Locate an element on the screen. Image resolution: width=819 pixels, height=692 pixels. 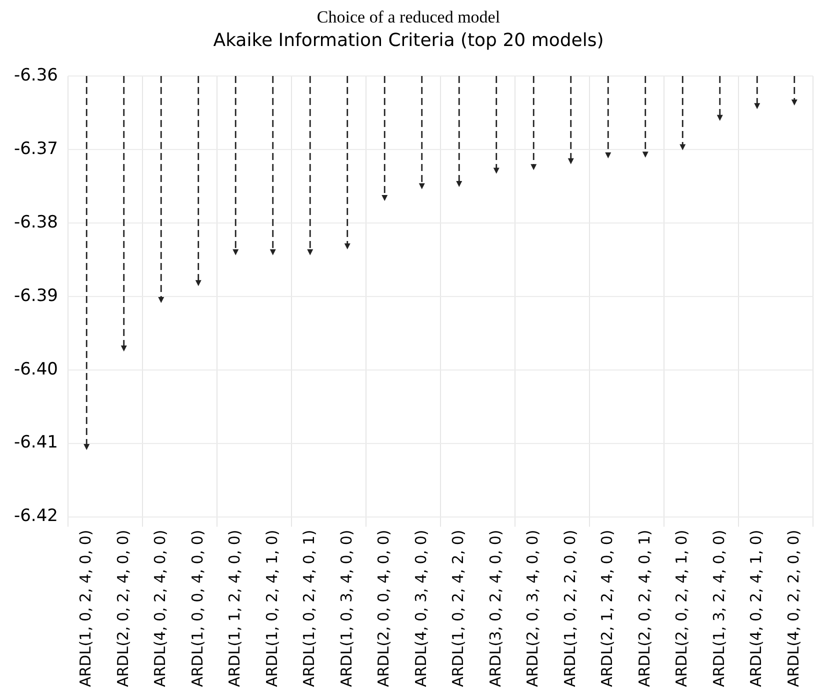
x-tick-label: ARDL(1, 0, 2, 2, 0, 0) is located at coordinates (569, 609).